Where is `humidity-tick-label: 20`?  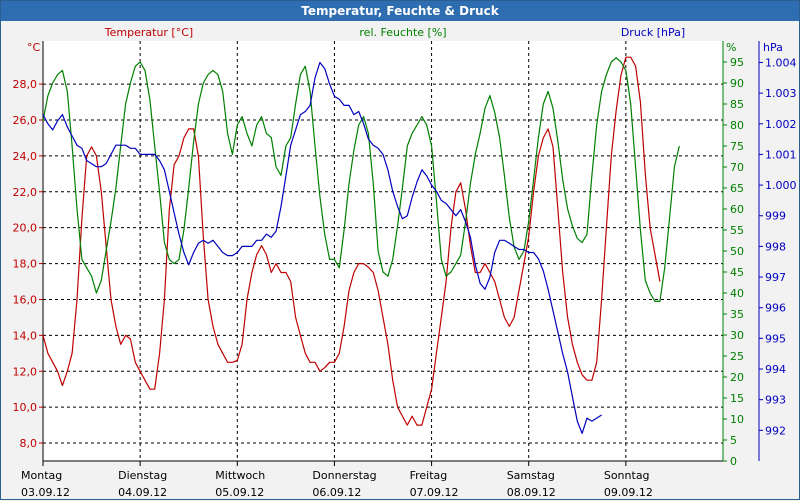
humidity-tick-label: 20 is located at coordinates (737, 377).